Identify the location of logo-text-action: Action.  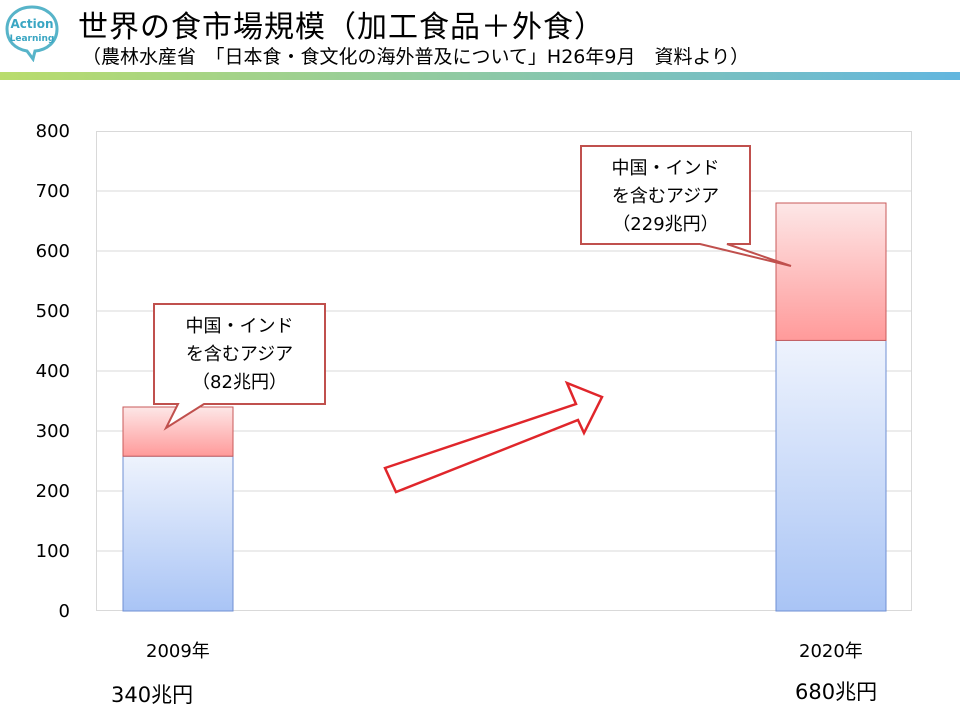
(31, 24).